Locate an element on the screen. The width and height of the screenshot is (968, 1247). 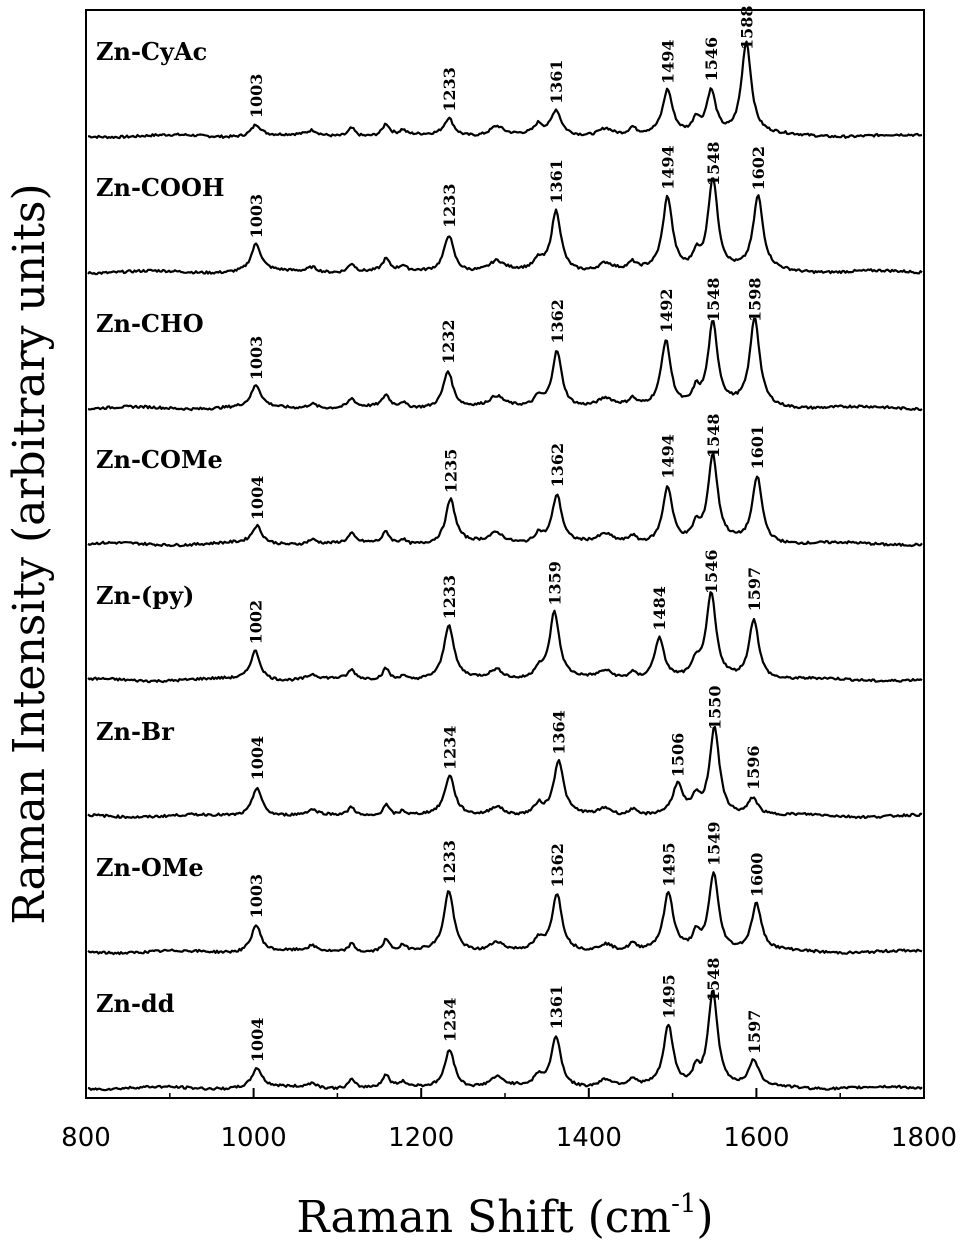
sample-label: Zn-Br is located at coordinates (135, 731).